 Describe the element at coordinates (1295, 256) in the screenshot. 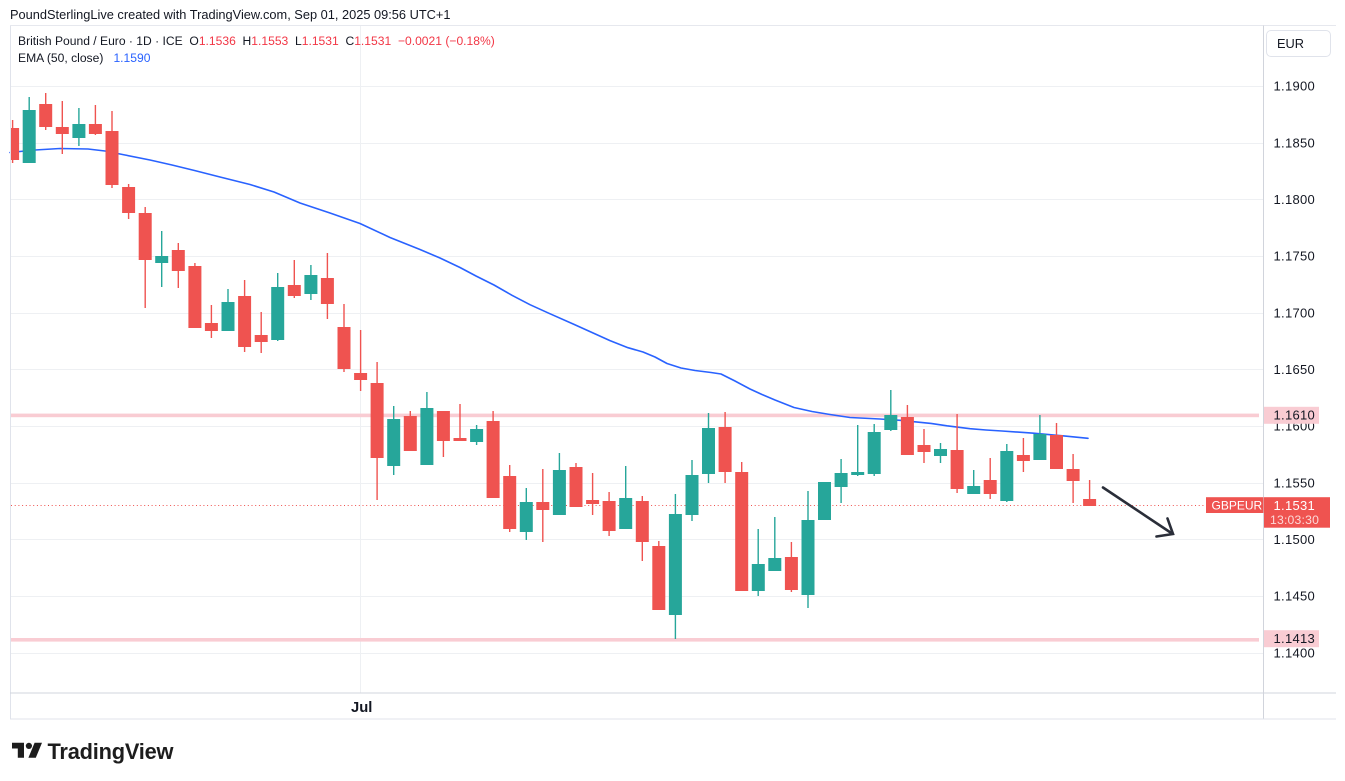

I see `svg-text: 1.1750` at that location.